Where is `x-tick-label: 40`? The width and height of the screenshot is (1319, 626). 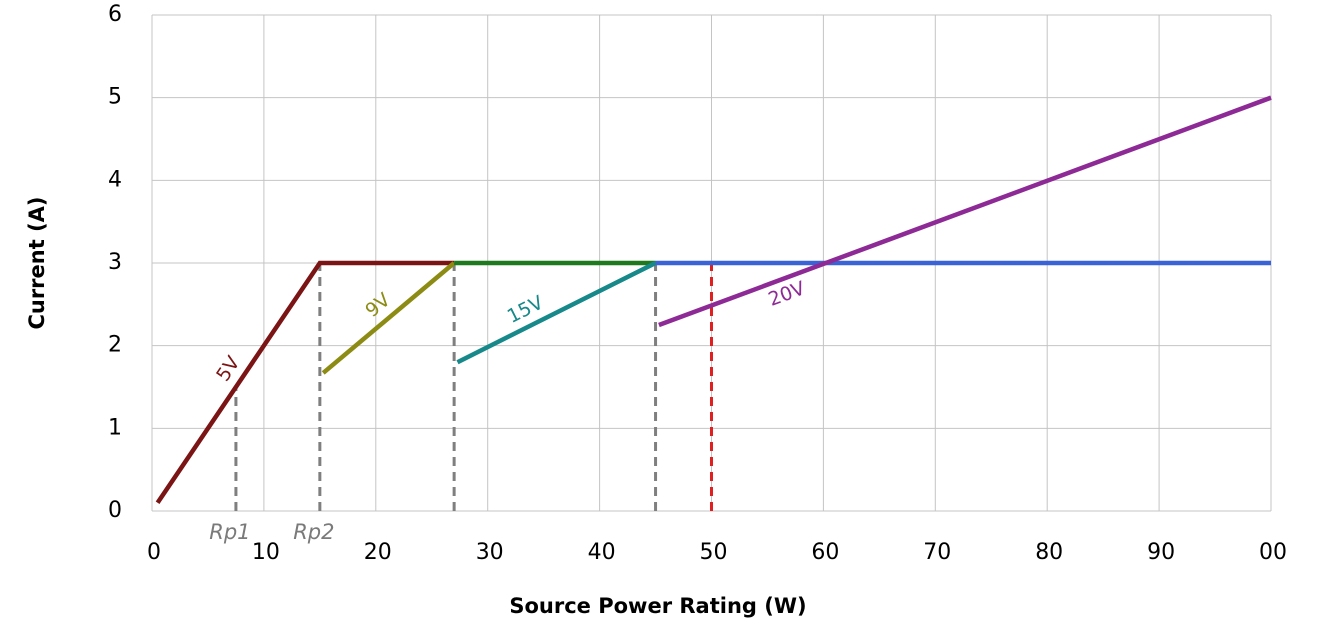
x-tick-label: 40 is located at coordinates (602, 552).